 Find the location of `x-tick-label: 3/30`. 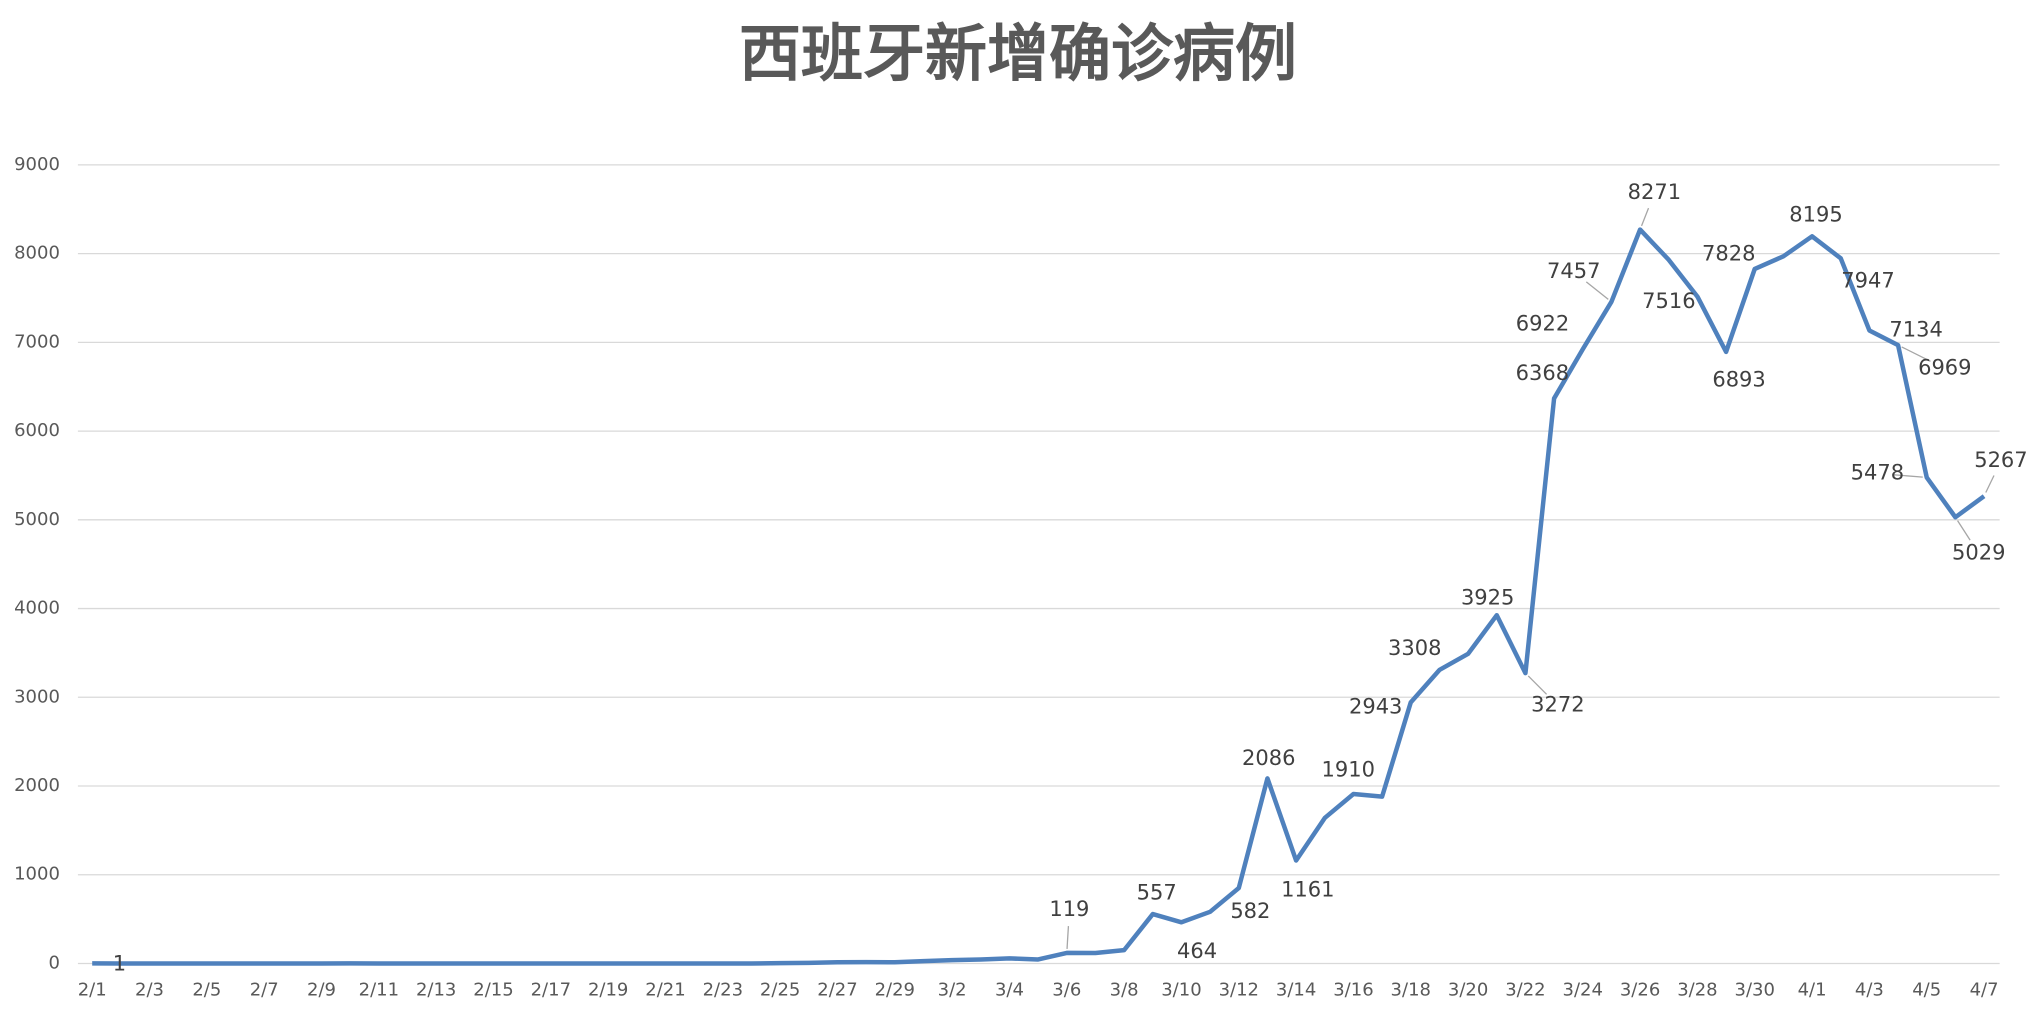

x-tick-label: 3/30 is located at coordinates (1755, 990).